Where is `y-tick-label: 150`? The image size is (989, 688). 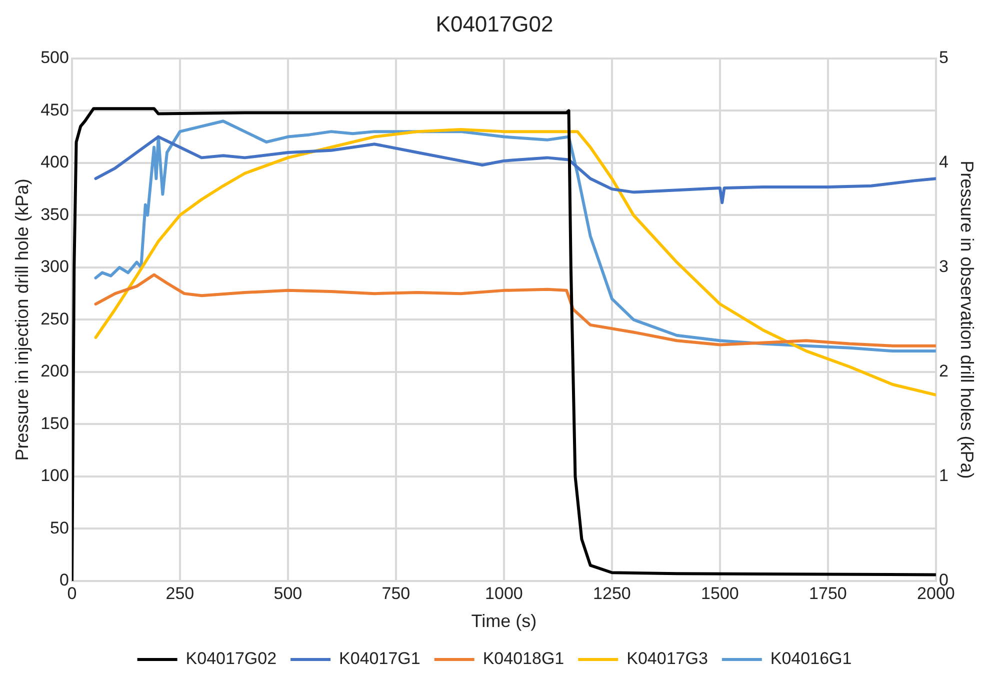
y-tick-label: 150 is located at coordinates (54, 423).